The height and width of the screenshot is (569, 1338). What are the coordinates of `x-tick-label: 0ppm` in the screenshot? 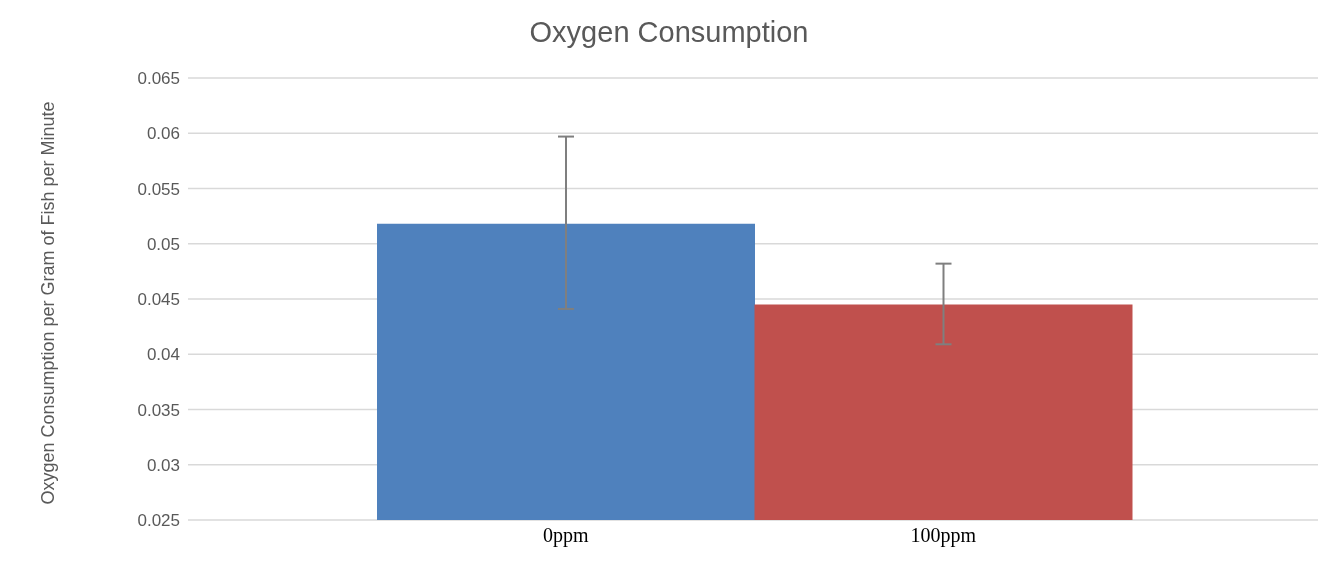 It's located at (565, 536).